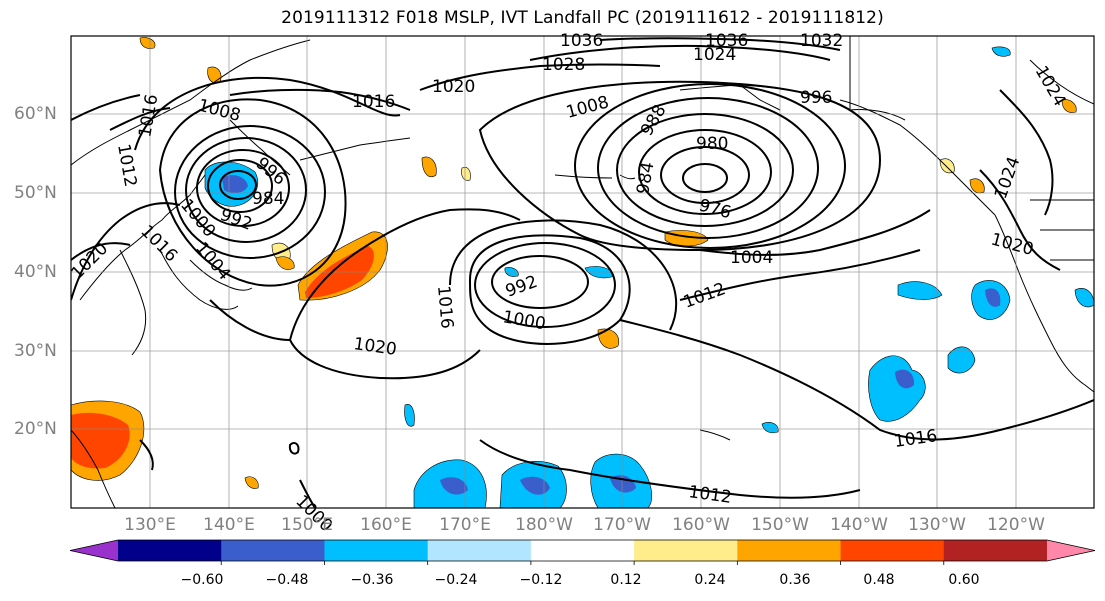 The height and width of the screenshot is (601, 1105). What do you see at coordinates (622, 525) in the screenshot?
I see `lon-label: 170°W` at bounding box center [622, 525].